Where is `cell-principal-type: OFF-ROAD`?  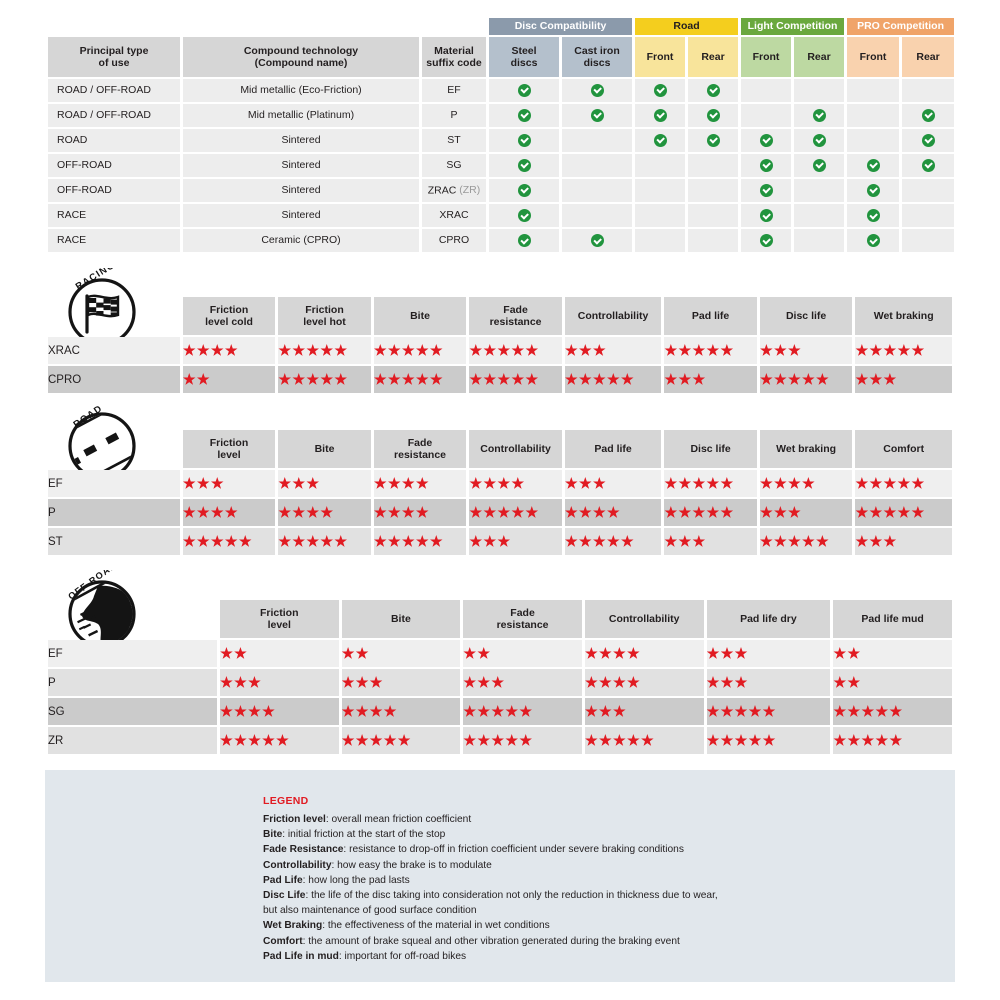 cell-principal-type: OFF-ROAD is located at coordinates (114, 191).